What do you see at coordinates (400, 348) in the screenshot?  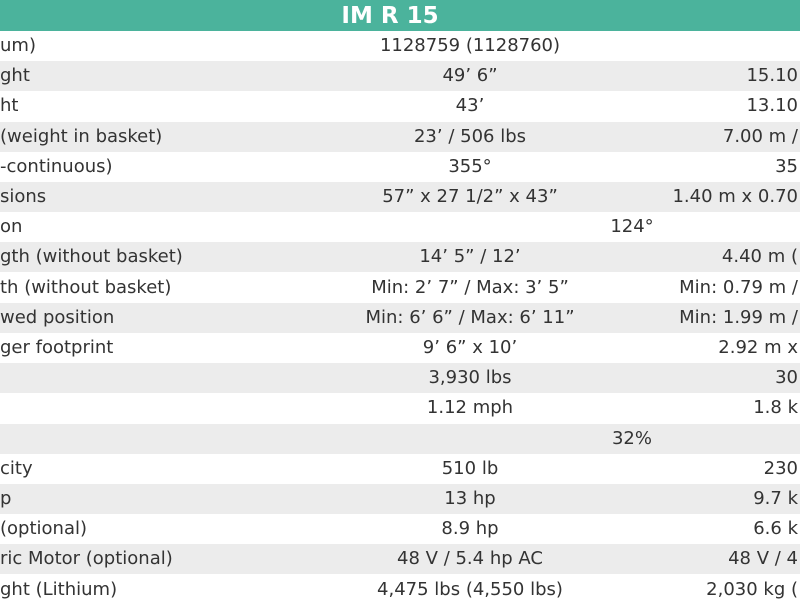 I see `table-row: ger footprint 9’ 6” x 10’ 2.92 m x` at bounding box center [400, 348].